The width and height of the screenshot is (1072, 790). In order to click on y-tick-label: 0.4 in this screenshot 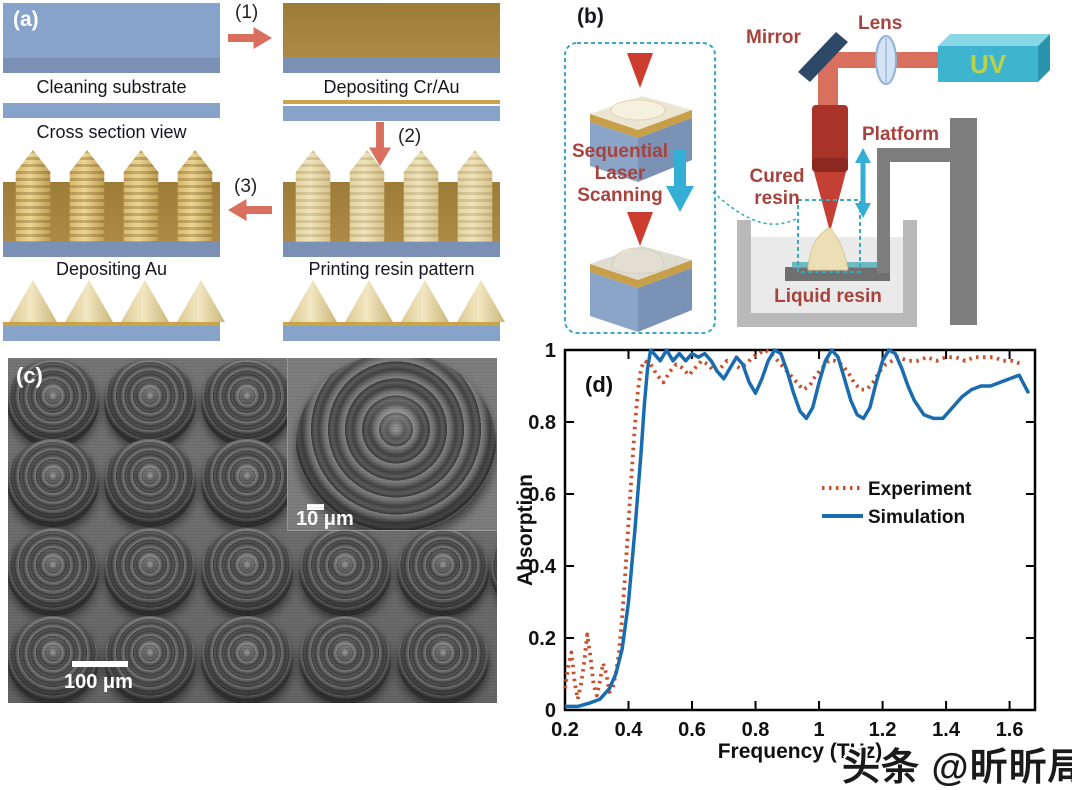, I will do `click(542, 567)`.